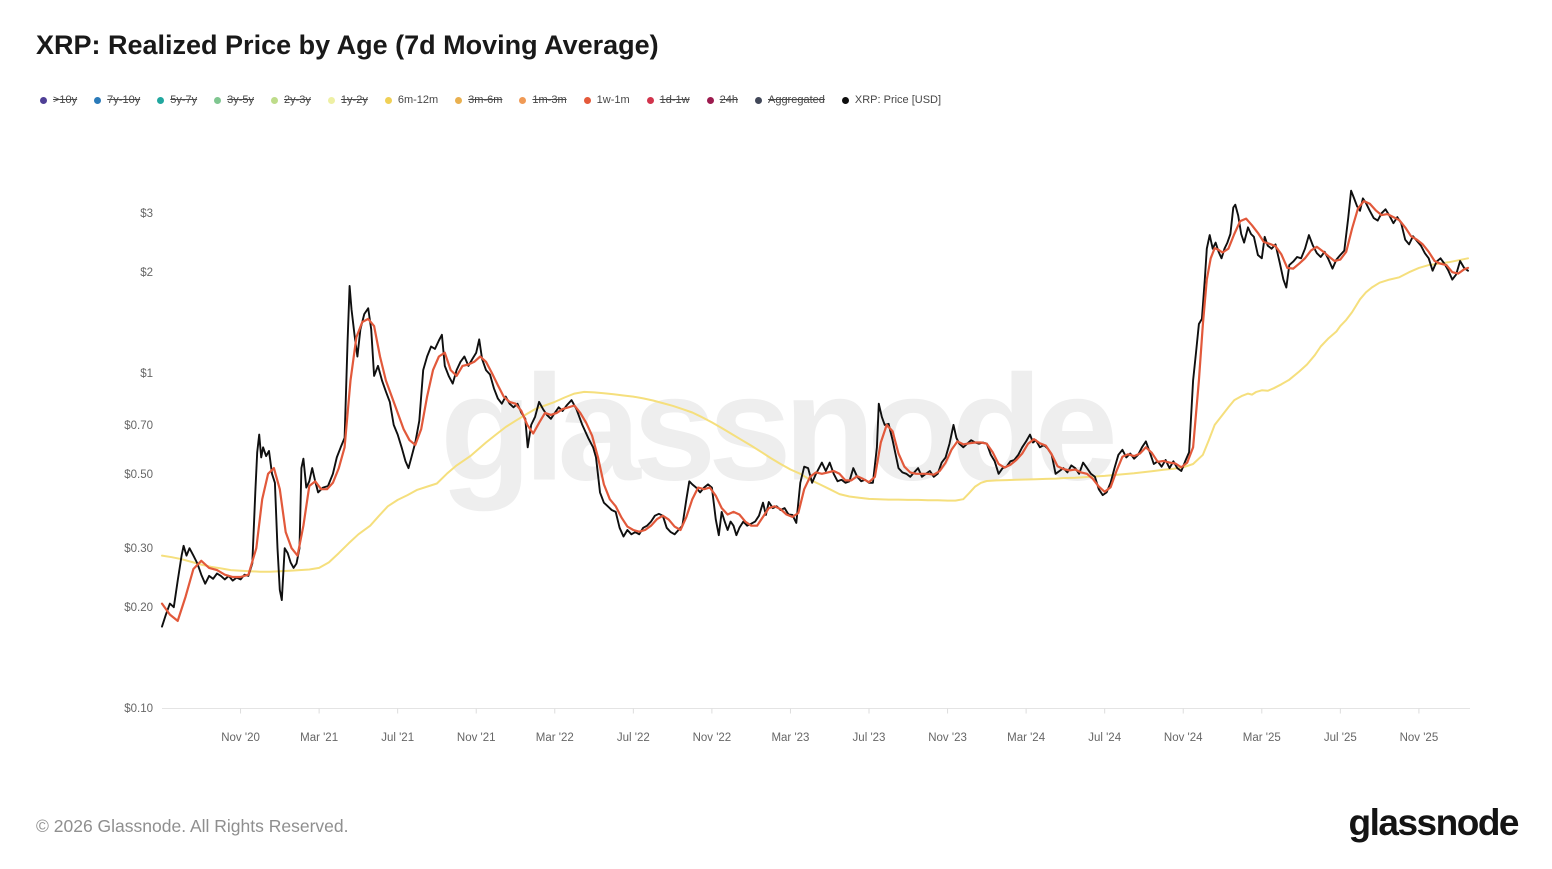 The height and width of the screenshot is (869, 1552). What do you see at coordinates (549, 100) in the screenshot?
I see `legend-item-label: 1m-3m` at bounding box center [549, 100].